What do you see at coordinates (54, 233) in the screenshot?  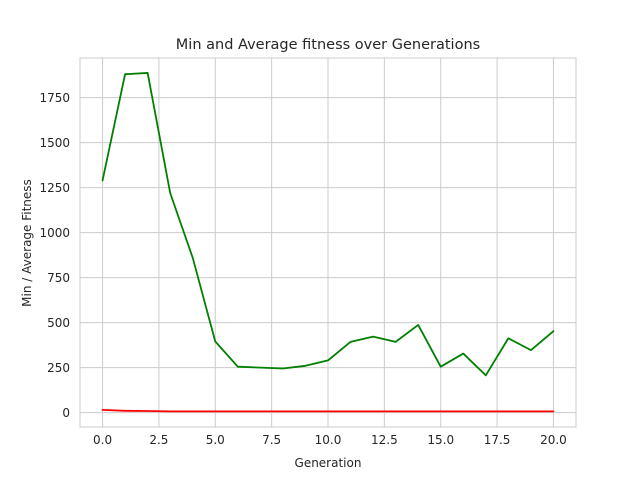 I see `y-tick-label: 1000` at bounding box center [54, 233].